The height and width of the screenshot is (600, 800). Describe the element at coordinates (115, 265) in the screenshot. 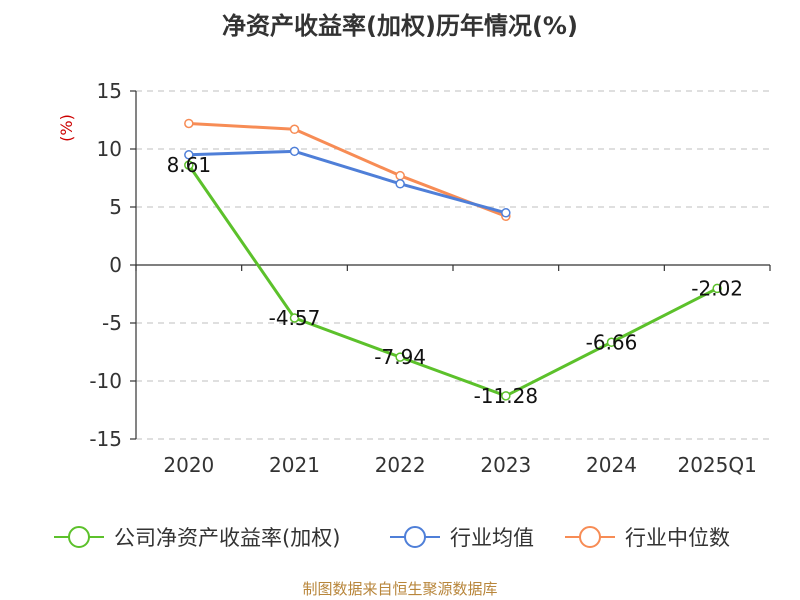

I see `y-tick-label: 0` at that location.